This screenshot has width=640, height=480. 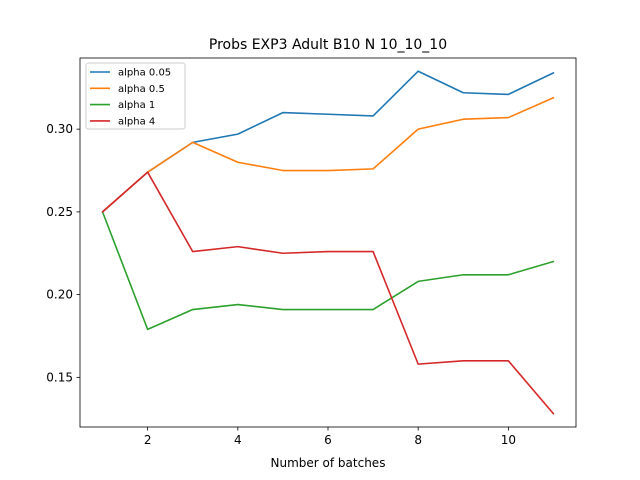 What do you see at coordinates (59, 295) in the screenshot?
I see `y-tick-label: 0.20` at bounding box center [59, 295].